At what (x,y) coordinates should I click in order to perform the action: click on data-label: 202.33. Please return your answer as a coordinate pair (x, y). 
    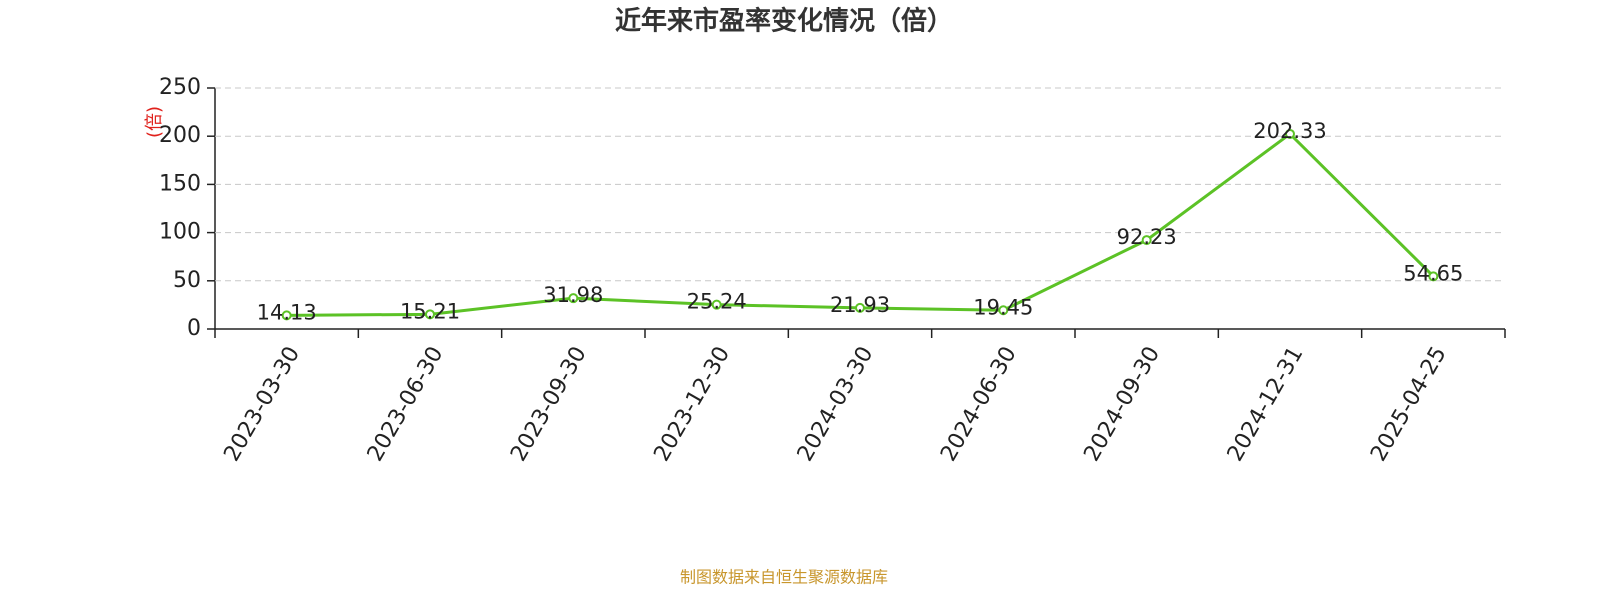
    Looking at the image, I should click on (1289, 131).